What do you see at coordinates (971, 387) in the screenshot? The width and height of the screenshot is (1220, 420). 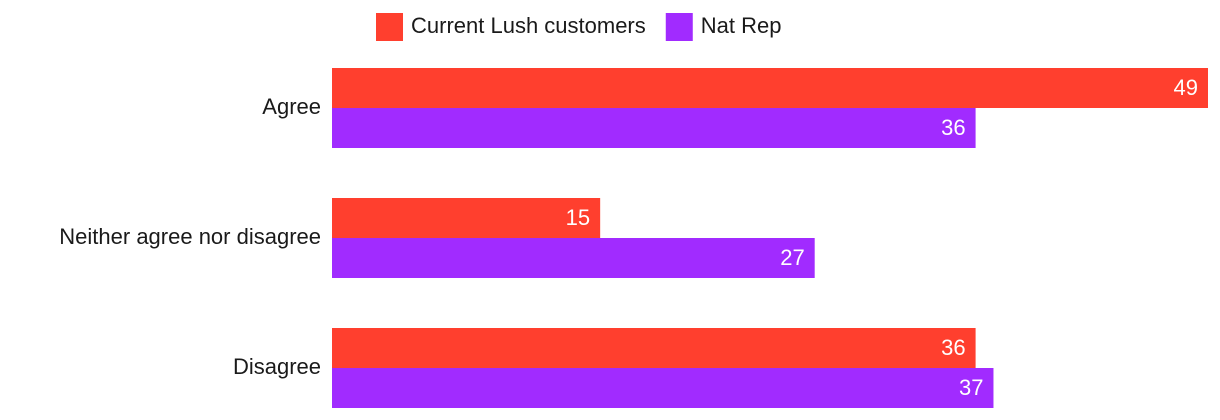 I see `value-label: 37` at bounding box center [971, 387].